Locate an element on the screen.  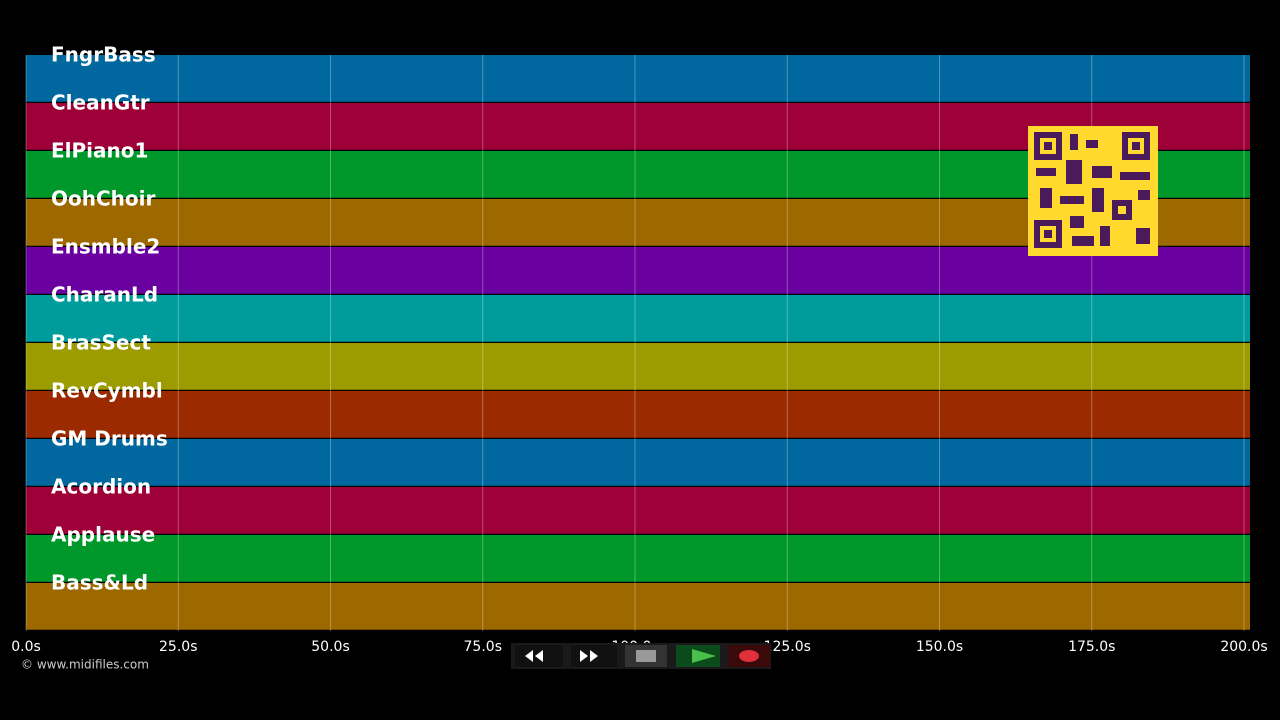
time-tick-label: 0.0s is located at coordinates (26, 647).